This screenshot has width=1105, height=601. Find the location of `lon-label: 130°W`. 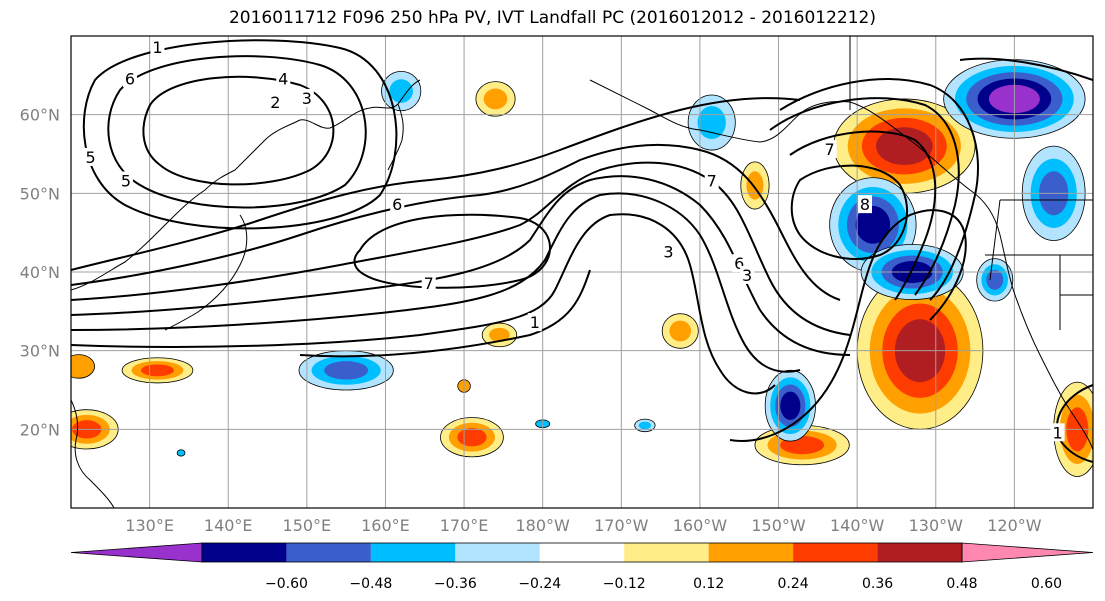

lon-label: 130°W is located at coordinates (936, 525).